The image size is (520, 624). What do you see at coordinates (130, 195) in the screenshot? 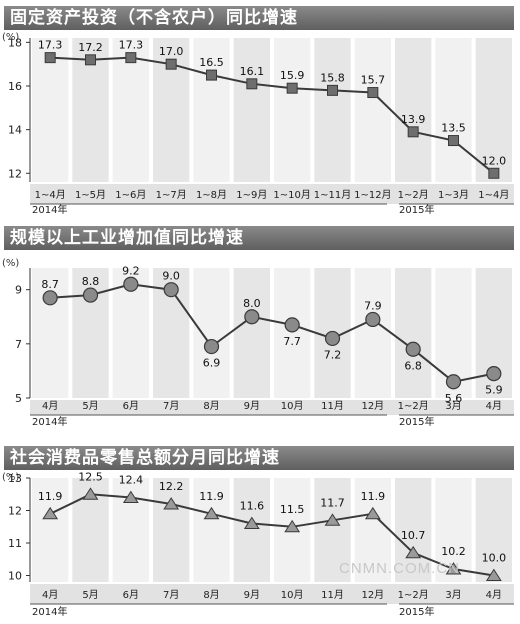
I see `x-tick-label: 1~6月` at bounding box center [130, 195].